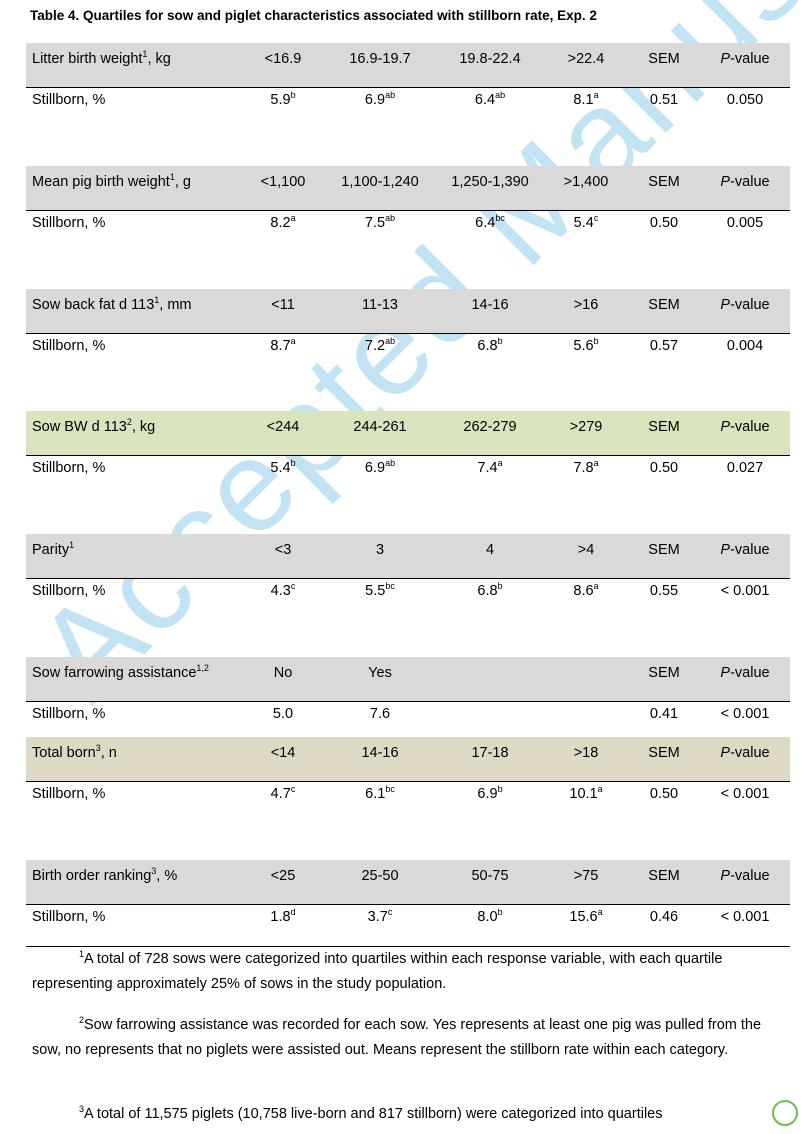 The image size is (806, 1134). I want to click on footnote-sup: 3, so click(82, 1109).